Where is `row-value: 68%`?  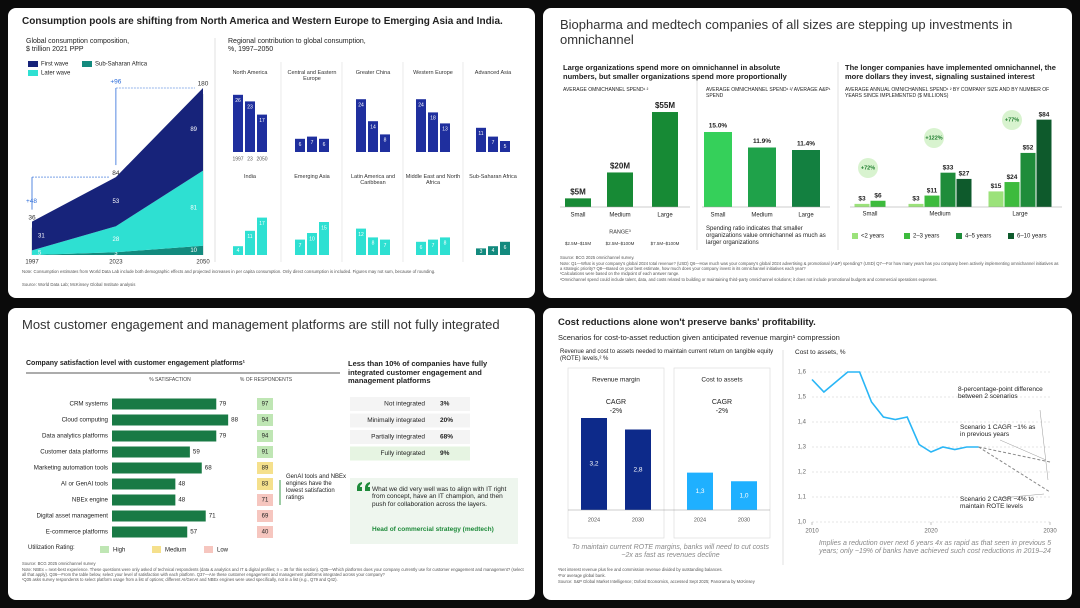 row-value: 68% is located at coordinates (446, 437).